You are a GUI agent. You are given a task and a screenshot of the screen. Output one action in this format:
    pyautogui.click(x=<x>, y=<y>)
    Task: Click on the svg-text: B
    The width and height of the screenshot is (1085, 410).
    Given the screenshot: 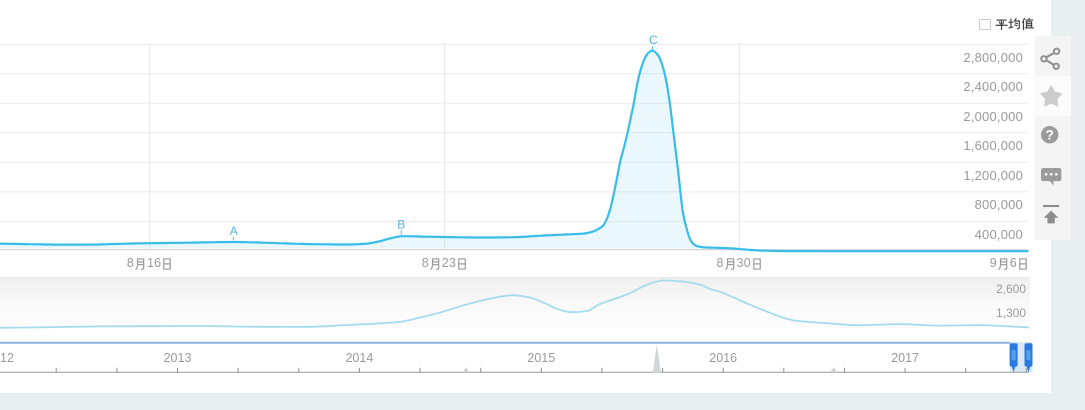 What is the action you would take?
    pyautogui.click(x=401, y=225)
    